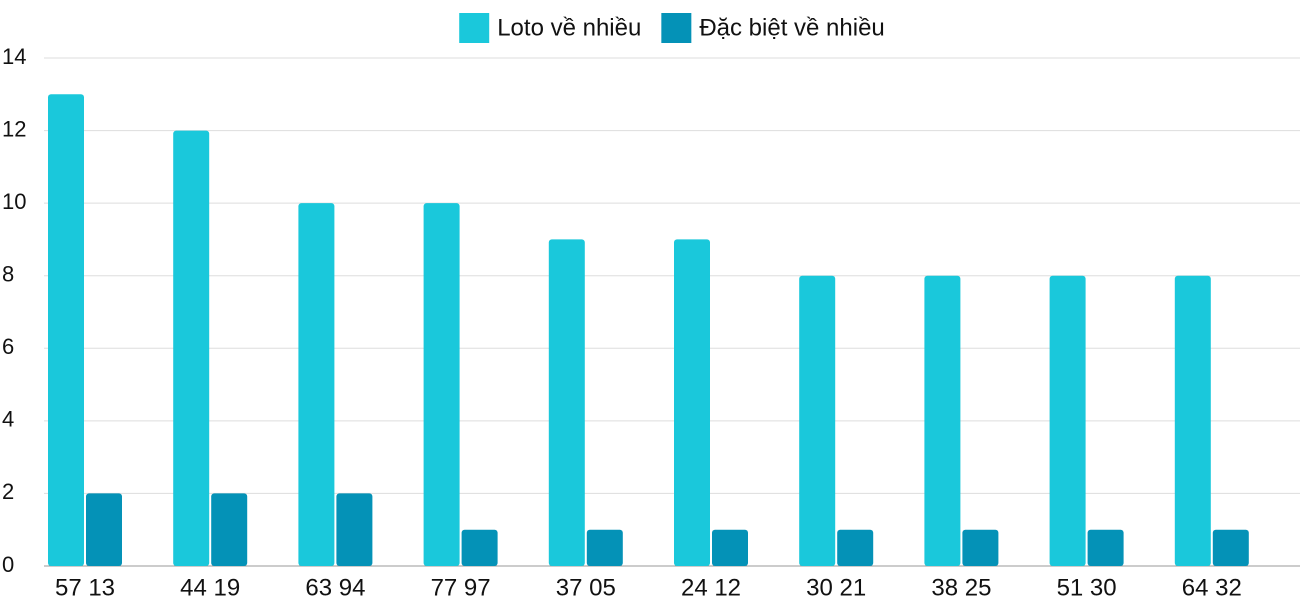 This screenshot has height=600, width=1300. Describe the element at coordinates (961, 587) in the screenshot. I see `x-tick-label: 38 25` at that location.